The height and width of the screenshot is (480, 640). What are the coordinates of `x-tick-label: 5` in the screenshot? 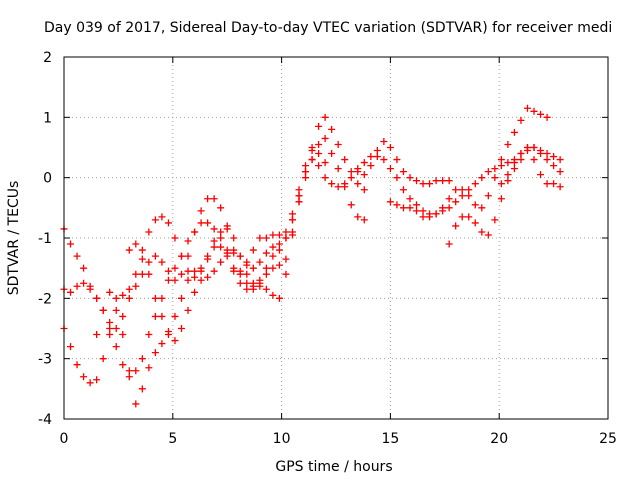 It's located at (172, 439).